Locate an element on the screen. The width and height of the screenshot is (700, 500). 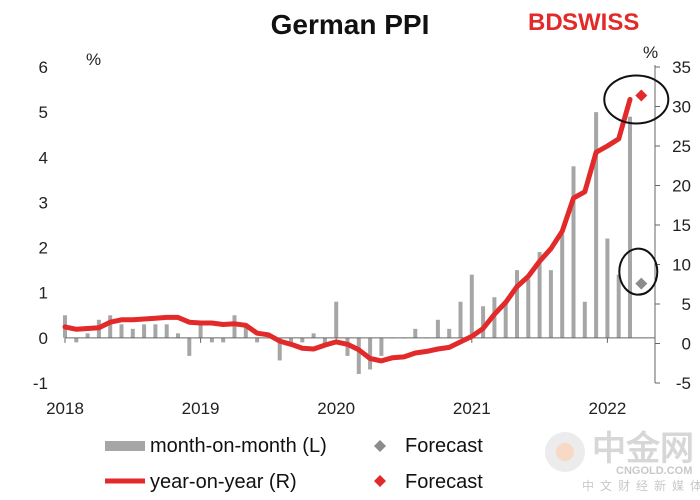
right-tick-label: 20 is located at coordinates (681, 186).